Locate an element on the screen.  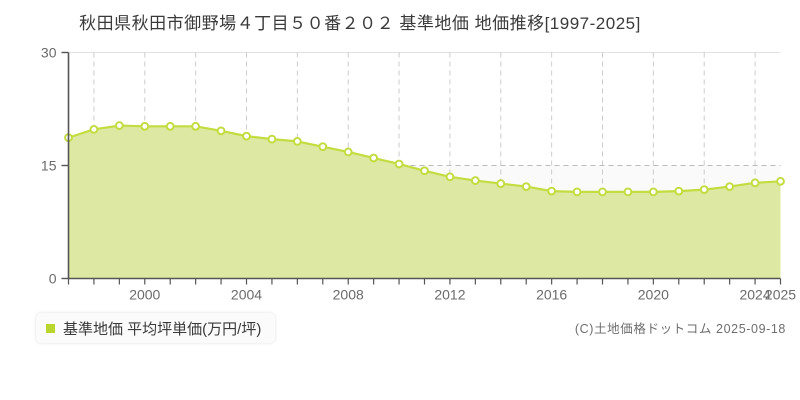
chart-legend: 基準地価 平均坪単価(万円/坪) is located at coordinates (156, 328).